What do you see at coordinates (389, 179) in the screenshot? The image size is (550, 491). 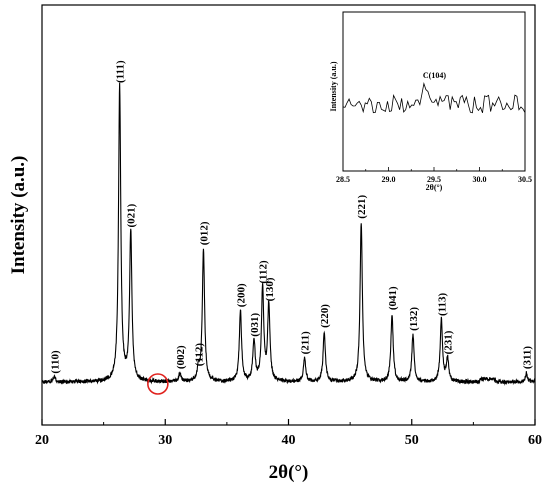 I see `inset-x-tick-label: 29.0` at bounding box center [389, 179].